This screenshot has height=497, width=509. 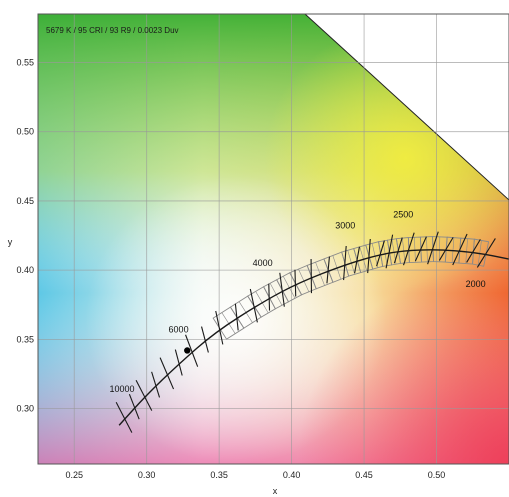 I want to click on y-tick-label: 0.45, so click(x=25, y=201).